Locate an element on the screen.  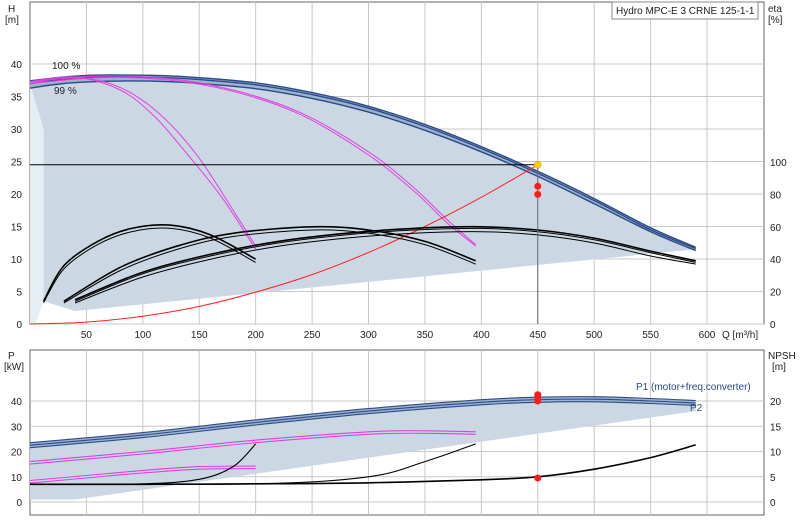
x-tick-label: 600 is located at coordinates (707, 335).